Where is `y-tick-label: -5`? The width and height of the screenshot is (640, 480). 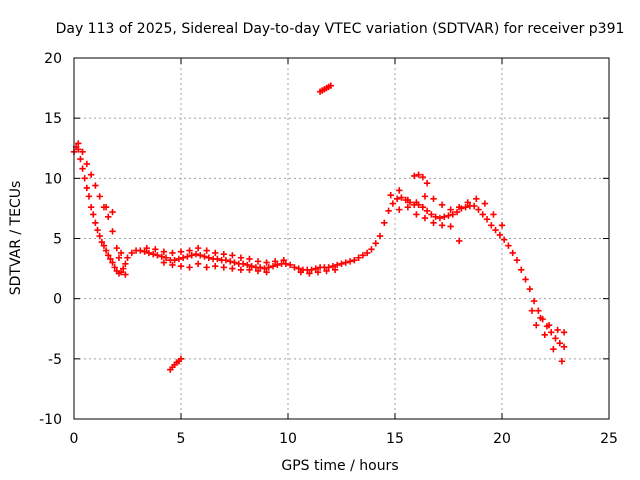
y-tick-label: -5 is located at coordinates (55, 360).